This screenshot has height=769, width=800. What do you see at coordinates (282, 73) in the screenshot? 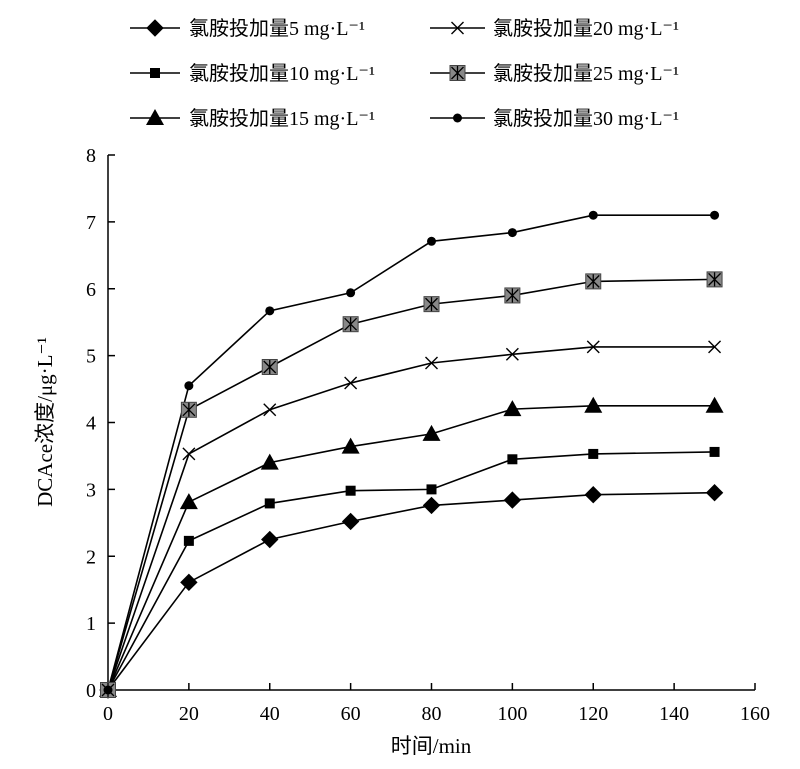
I see `legend-label: 氯胺投加量10 mg·L⁻¹` at bounding box center [282, 73].